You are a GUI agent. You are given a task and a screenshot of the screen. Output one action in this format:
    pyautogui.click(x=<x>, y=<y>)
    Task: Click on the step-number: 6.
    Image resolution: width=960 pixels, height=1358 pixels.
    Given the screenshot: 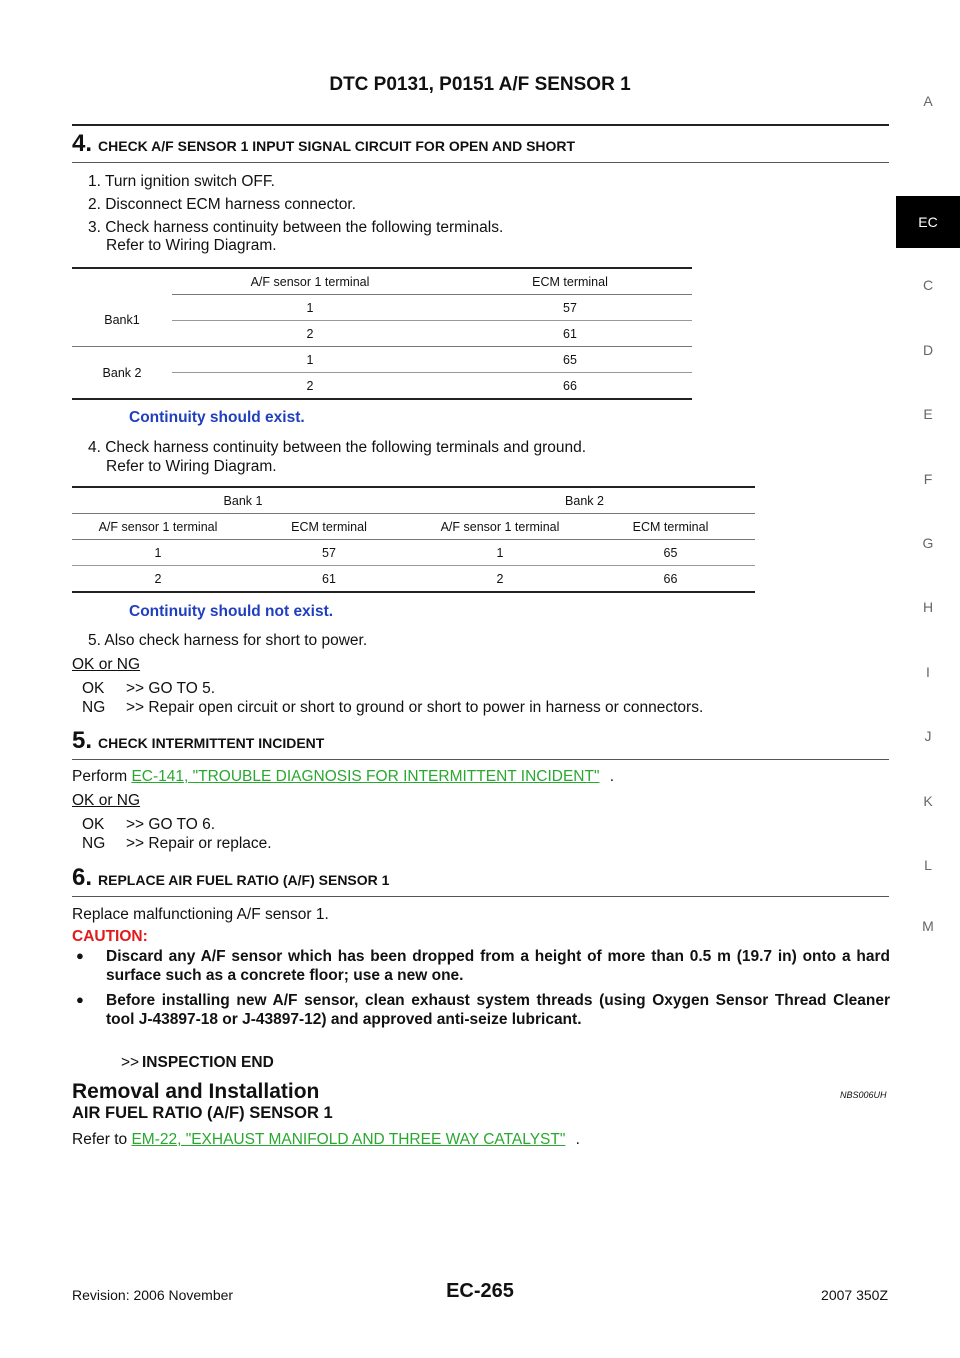 What is the action you would take?
    pyautogui.click(x=82, y=877)
    